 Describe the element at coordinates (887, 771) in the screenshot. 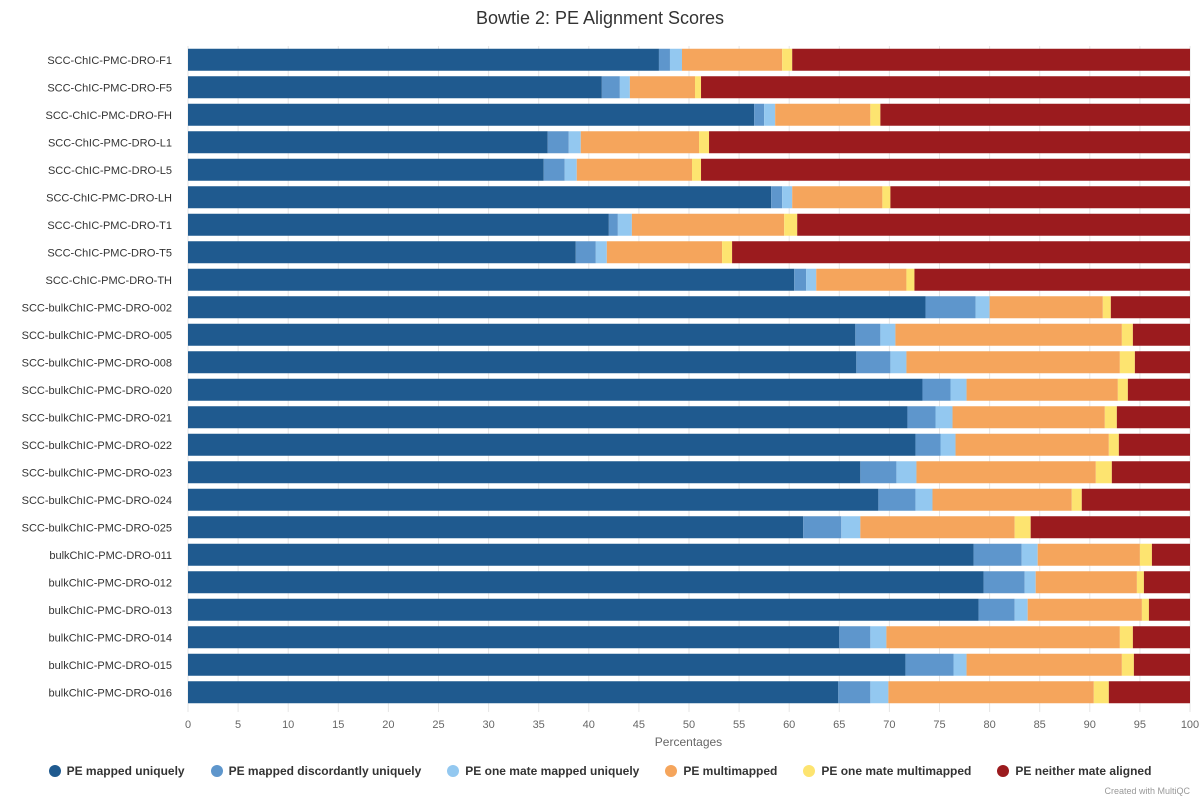

I see `legend-item: PE one mate multimapped` at that location.